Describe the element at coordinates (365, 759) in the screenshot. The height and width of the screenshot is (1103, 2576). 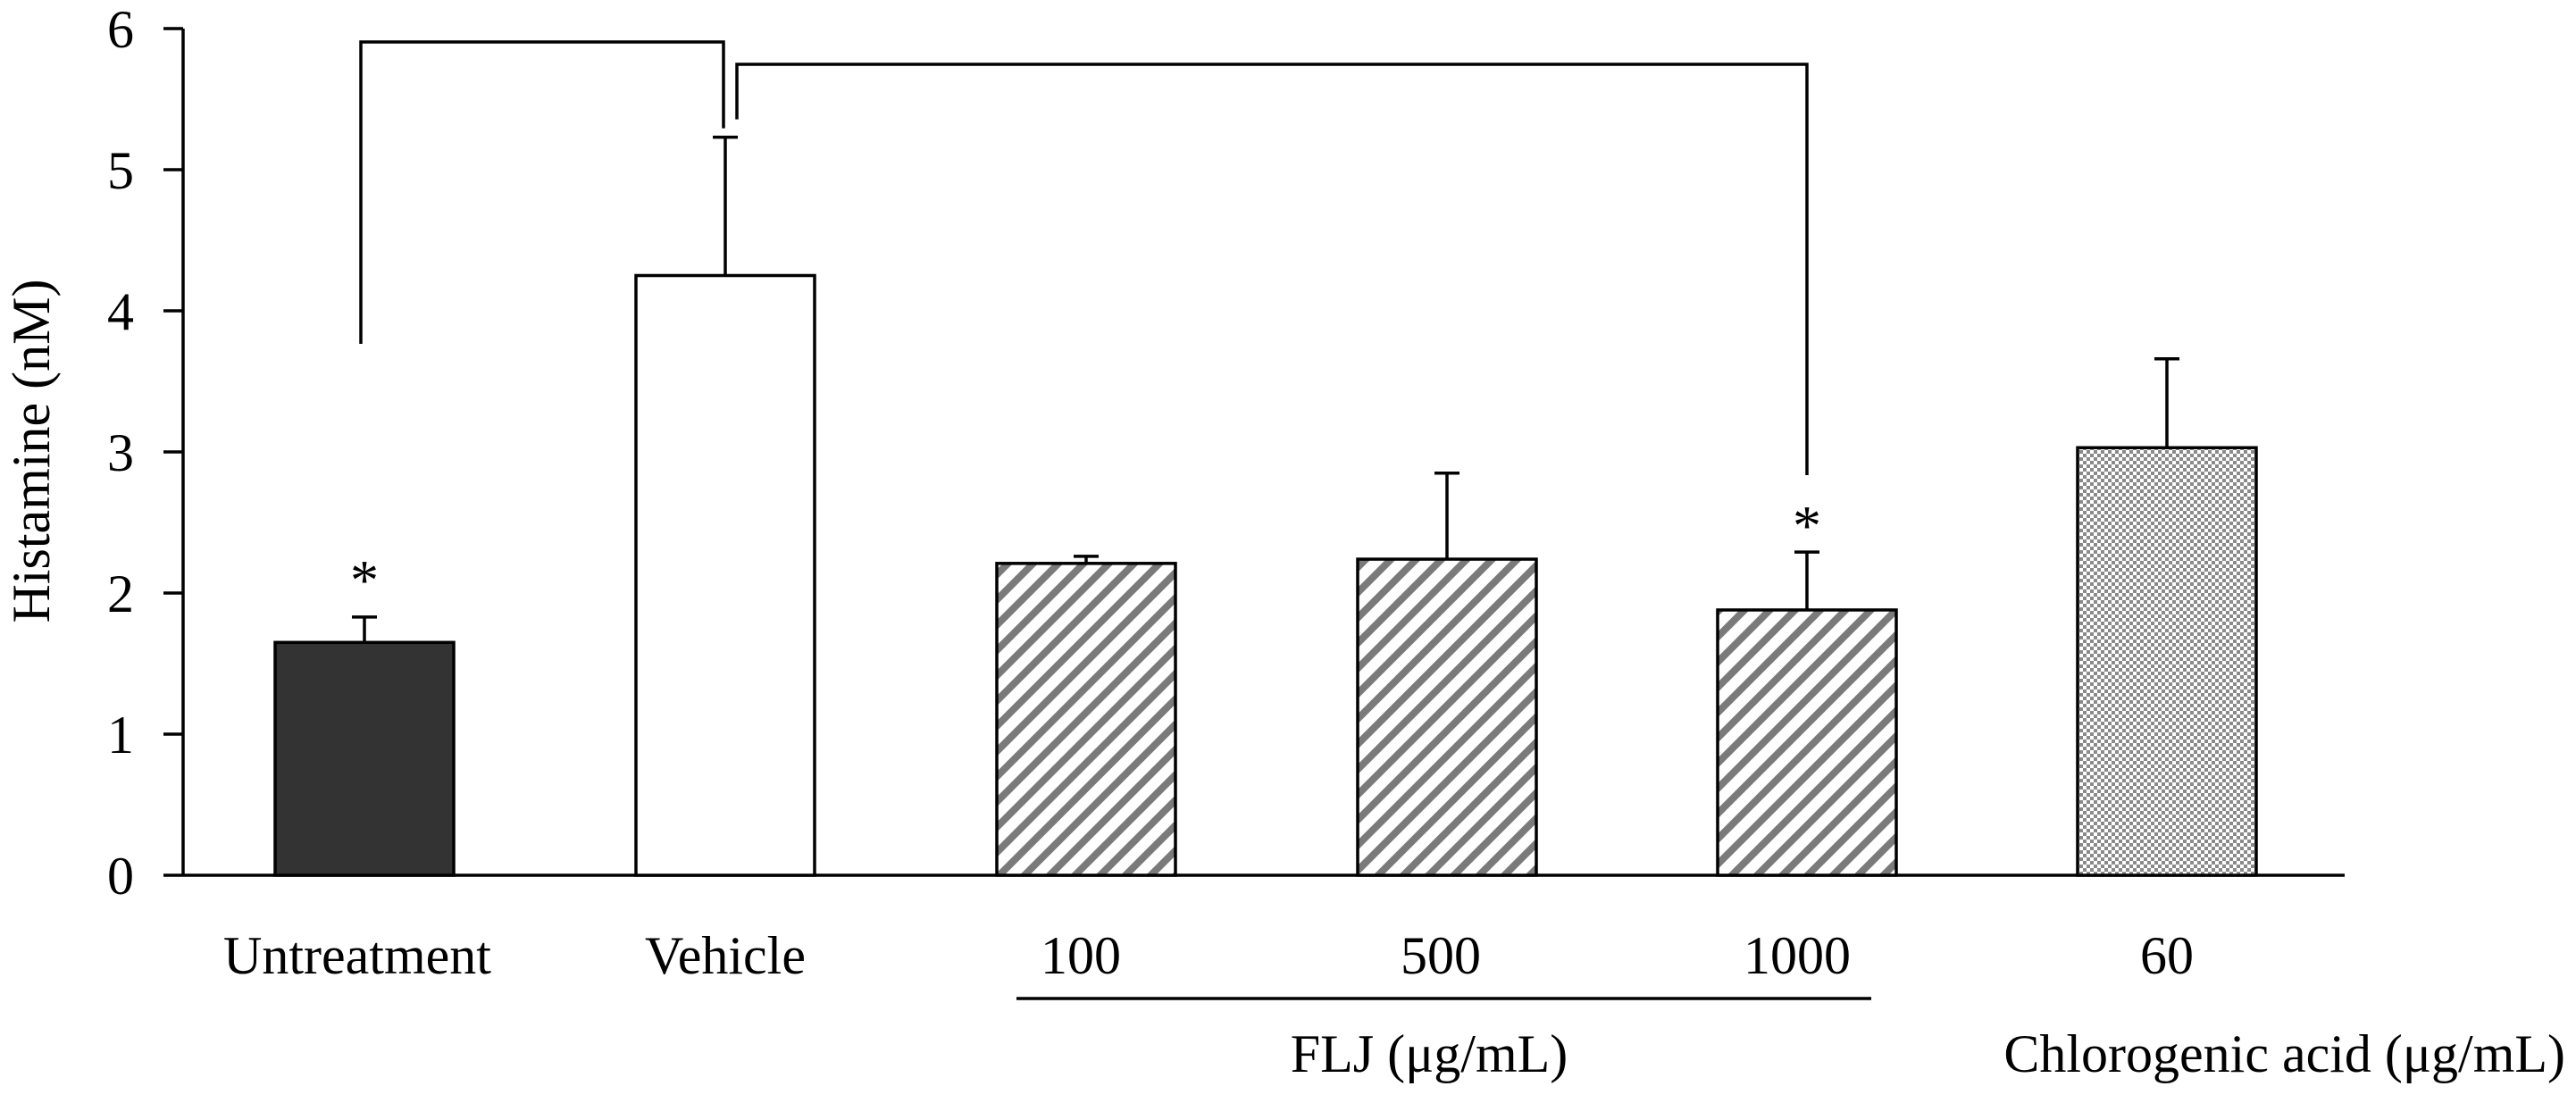
I see `bar-untreatment` at that location.